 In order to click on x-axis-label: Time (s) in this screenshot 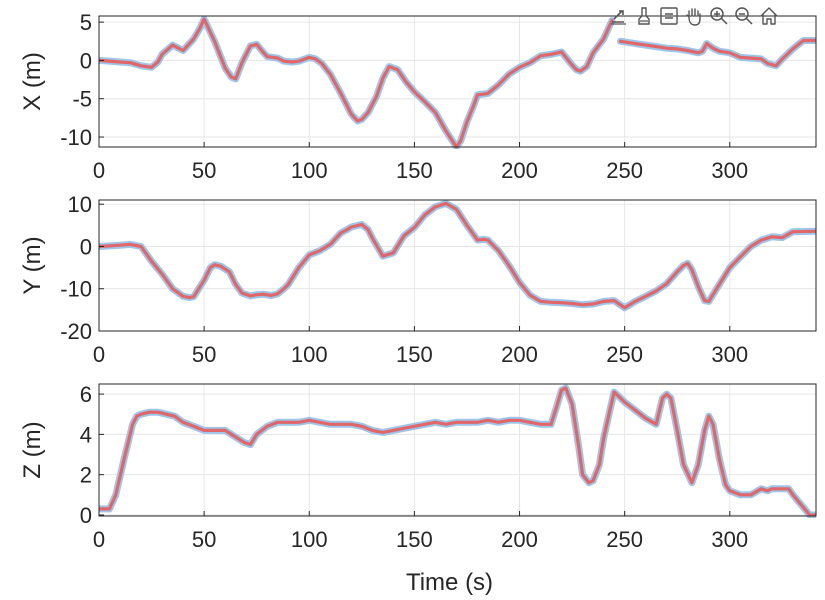, I will do `click(449, 582)`.